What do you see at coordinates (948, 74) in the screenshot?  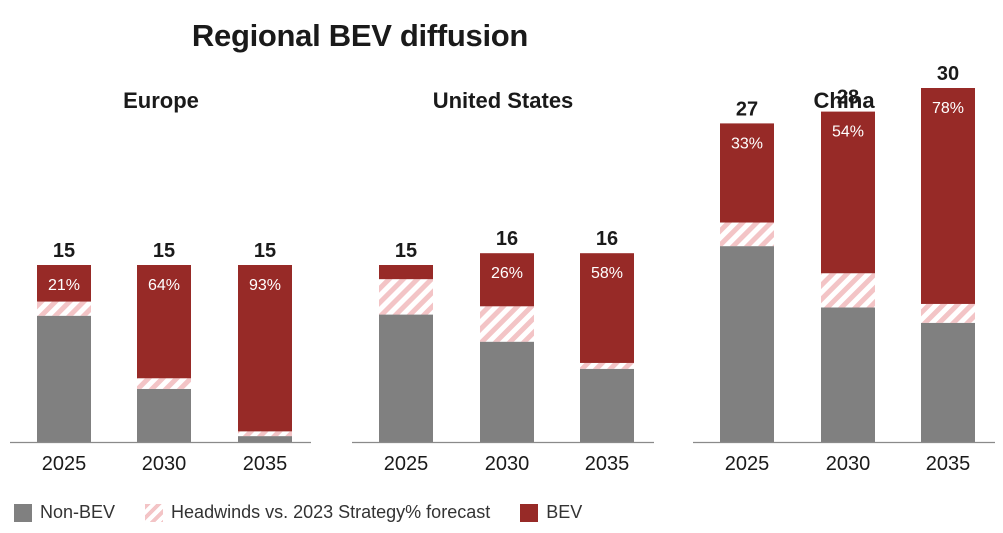 I see `total-label: 30` at bounding box center [948, 74].